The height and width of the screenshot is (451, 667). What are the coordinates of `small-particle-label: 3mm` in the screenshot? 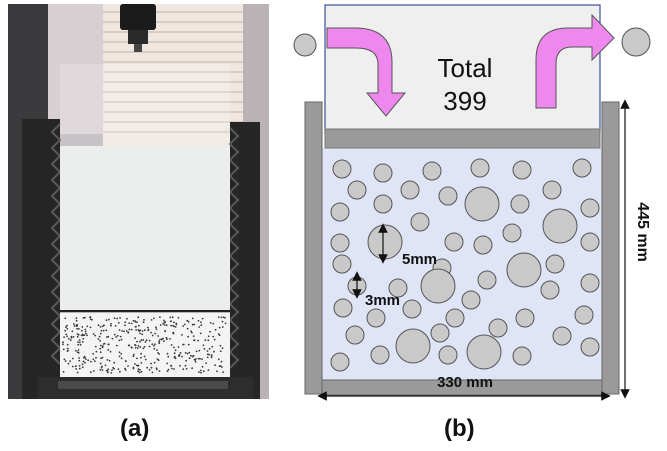 It's located at (382, 300).